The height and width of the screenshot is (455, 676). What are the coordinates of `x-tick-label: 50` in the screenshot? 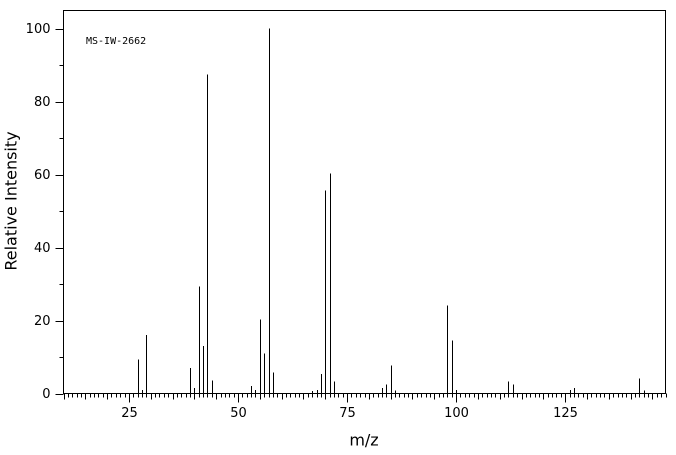 It's located at (238, 413).